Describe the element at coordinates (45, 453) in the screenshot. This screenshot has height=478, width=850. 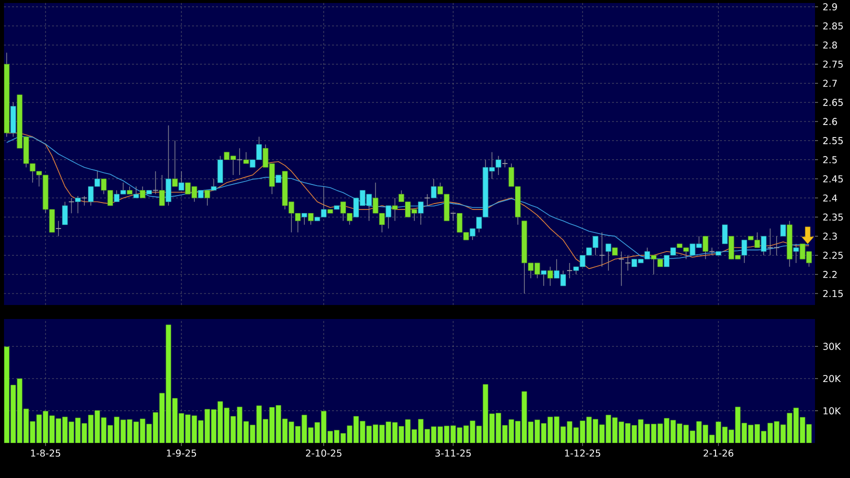
I see `x-tick-label: 1-8-25` at that location.